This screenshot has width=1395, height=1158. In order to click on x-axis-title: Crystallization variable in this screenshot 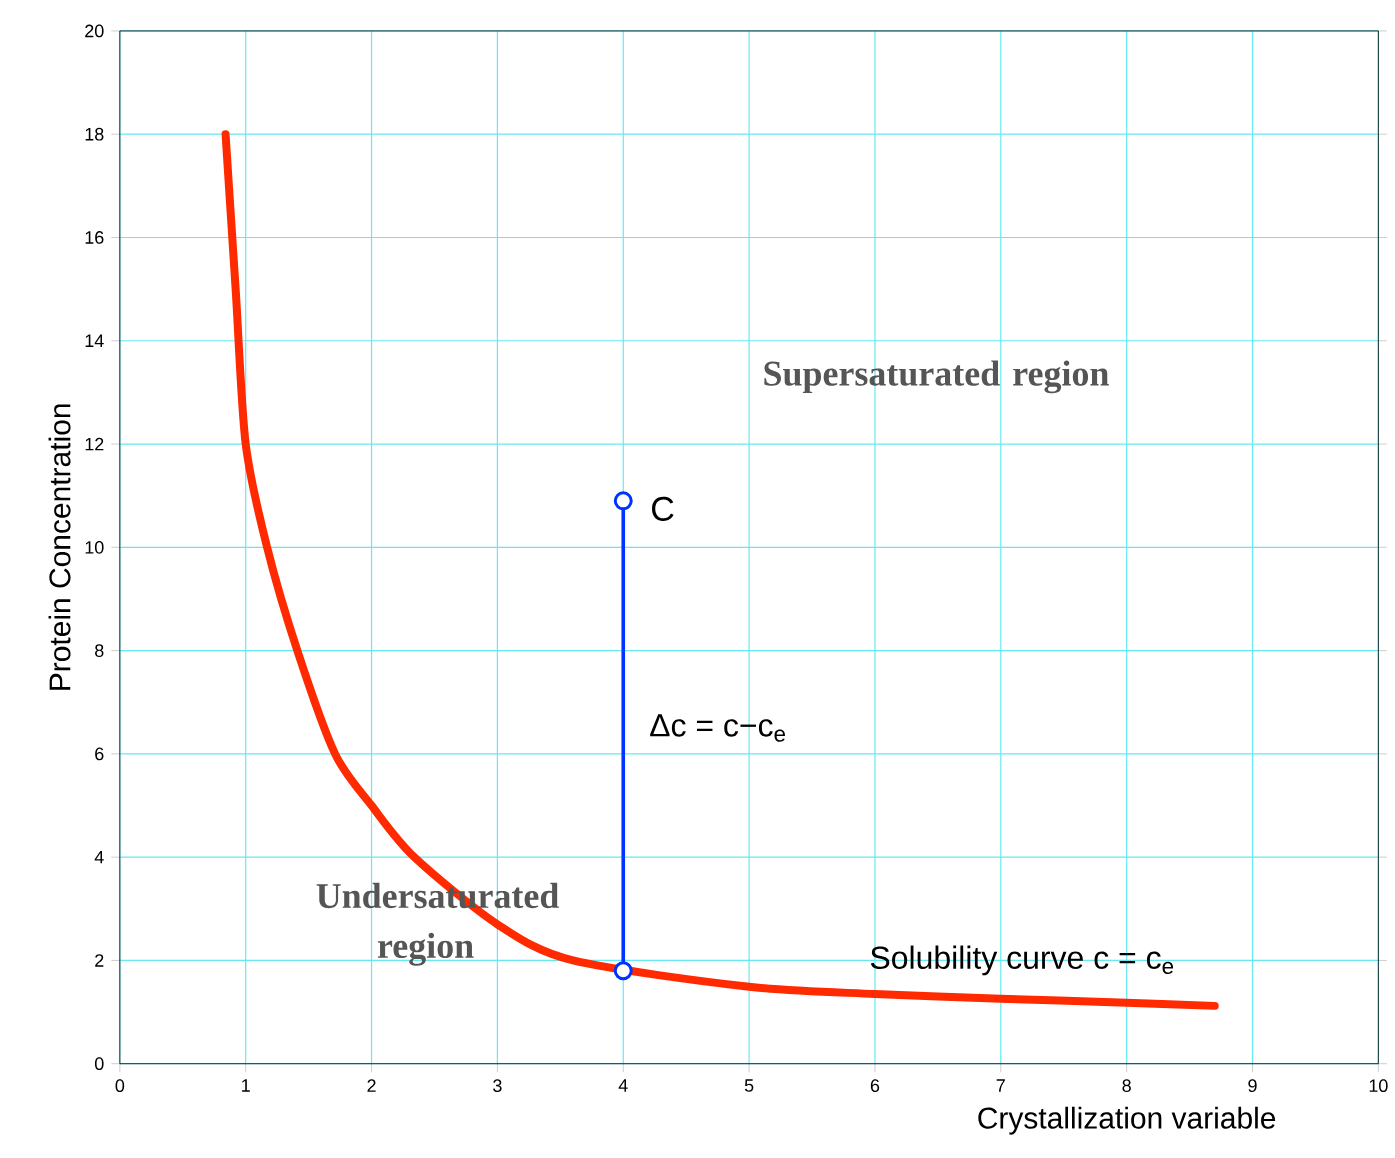, I will do `click(1127, 1120)`.